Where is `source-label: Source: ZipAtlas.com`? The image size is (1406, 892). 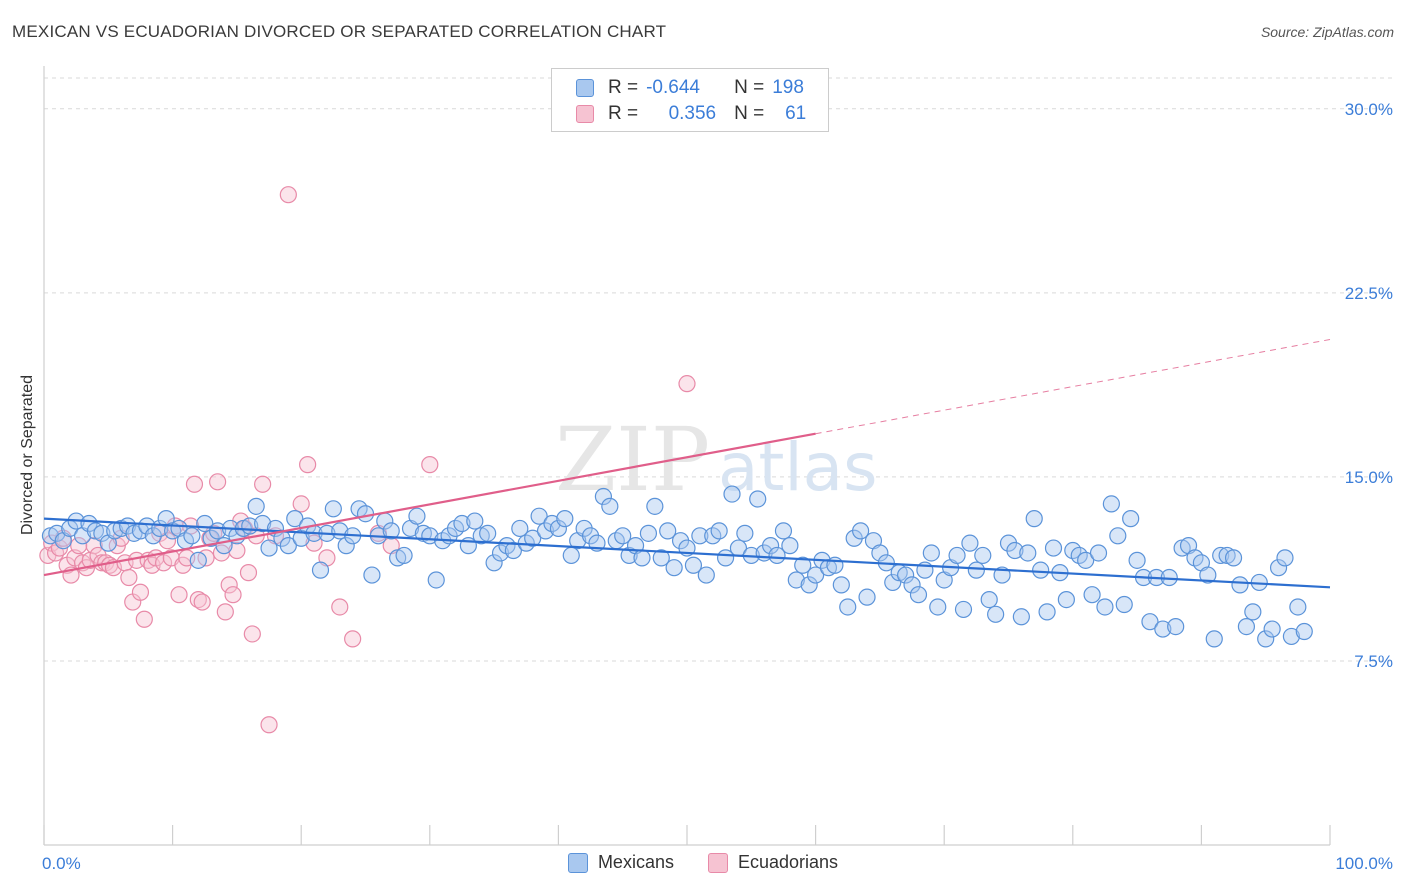
source-label: Source: ZipAtlas.com is located at coordinates (1327, 32).